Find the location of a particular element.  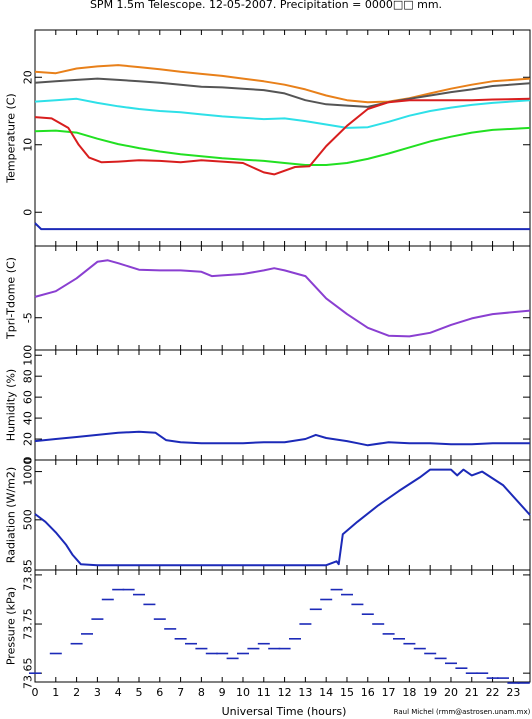

y-axis-title: Temperature (C) is located at coordinates (11, 138).